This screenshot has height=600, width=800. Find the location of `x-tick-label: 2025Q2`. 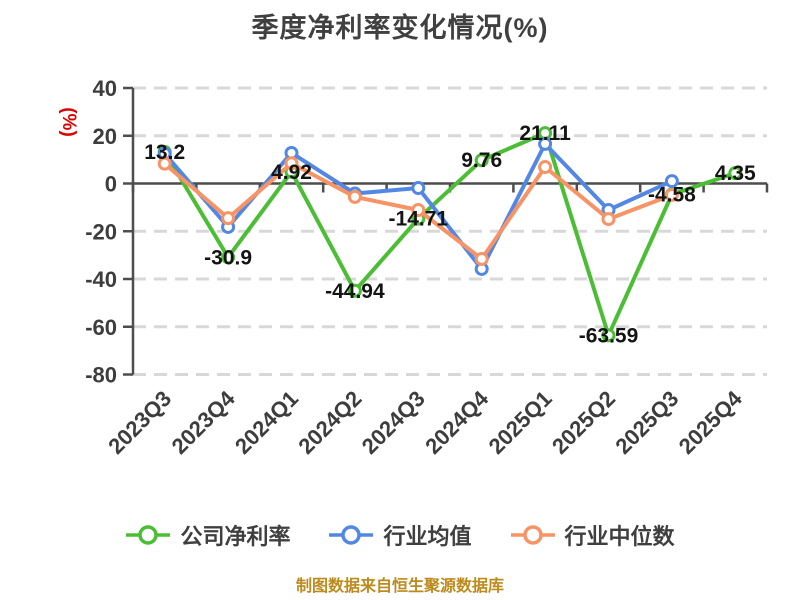

x-tick-label: 2025Q2 is located at coordinates (583, 422).